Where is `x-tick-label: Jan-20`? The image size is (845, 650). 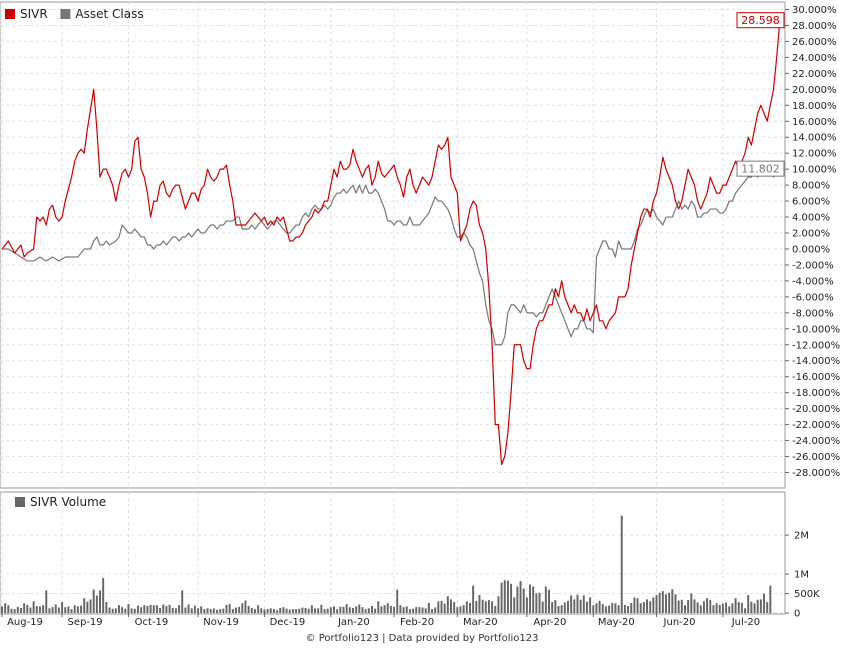
x-tick-label: Jan-20 is located at coordinates (353, 622).